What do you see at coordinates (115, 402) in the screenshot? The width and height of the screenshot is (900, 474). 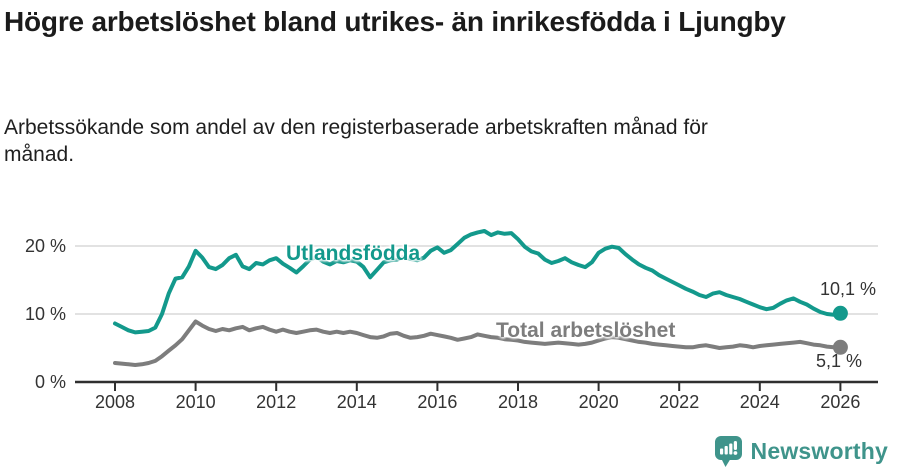 I see `x-tick-label: 2008` at bounding box center [115, 402].